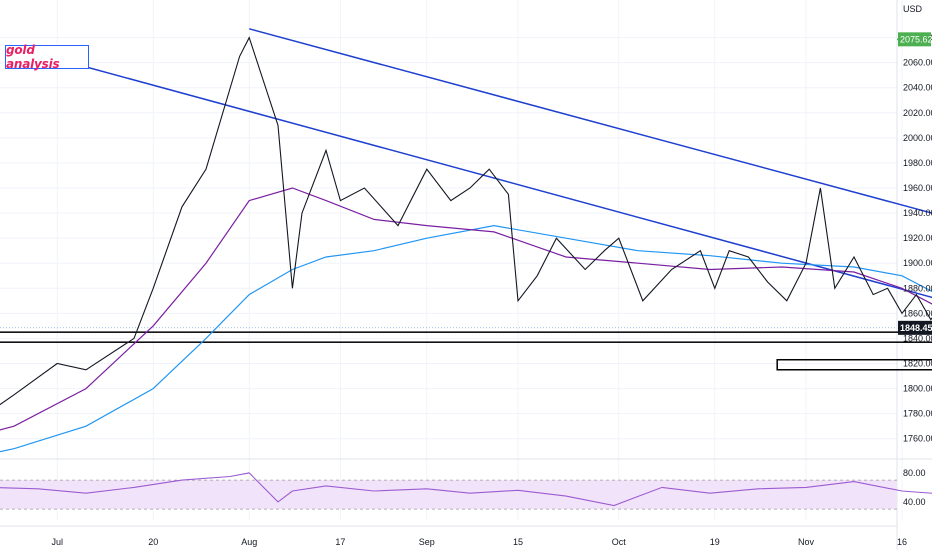 The width and height of the screenshot is (932, 550). What do you see at coordinates (518, 542) in the screenshot?
I see `time-tick-label: 15` at bounding box center [518, 542].